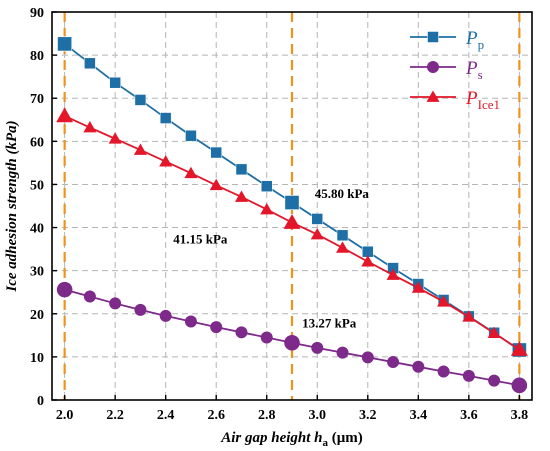 The image size is (550, 451). Describe the element at coordinates (419, 415) in the screenshot. I see `x-tick-label: 3.4` at that location.